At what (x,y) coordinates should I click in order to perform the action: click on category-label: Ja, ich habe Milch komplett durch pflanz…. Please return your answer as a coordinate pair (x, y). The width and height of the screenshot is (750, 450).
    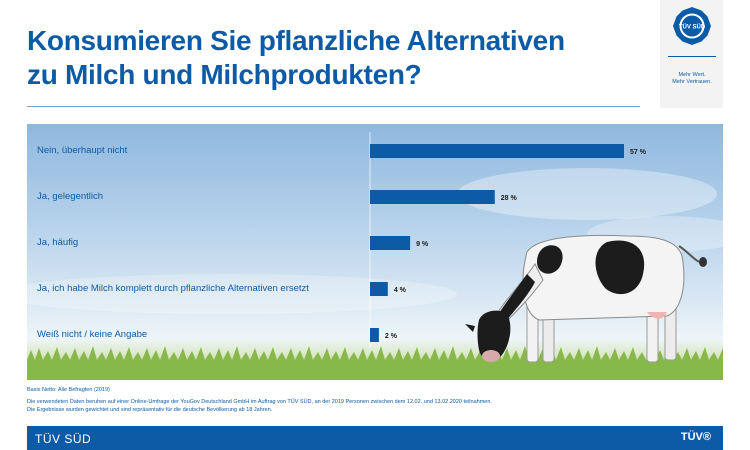
    Looking at the image, I should click on (173, 288).